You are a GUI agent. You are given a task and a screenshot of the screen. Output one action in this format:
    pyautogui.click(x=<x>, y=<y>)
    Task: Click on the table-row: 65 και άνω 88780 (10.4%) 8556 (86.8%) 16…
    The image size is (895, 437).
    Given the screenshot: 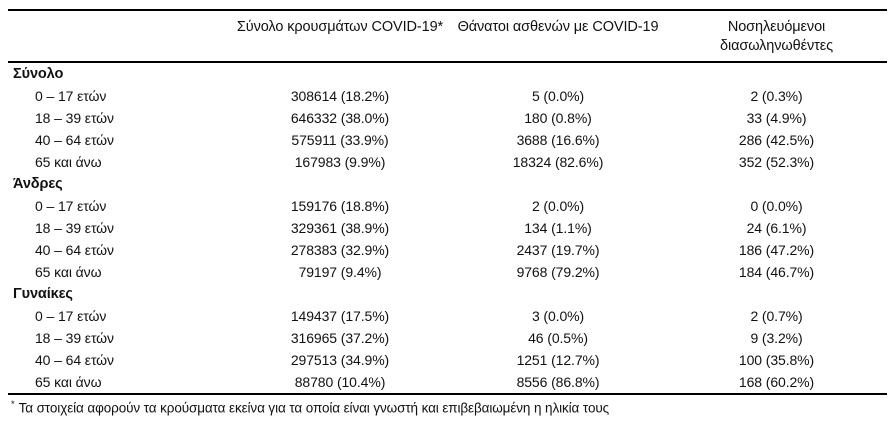 What is the action you would take?
    pyautogui.click(x=447, y=382)
    